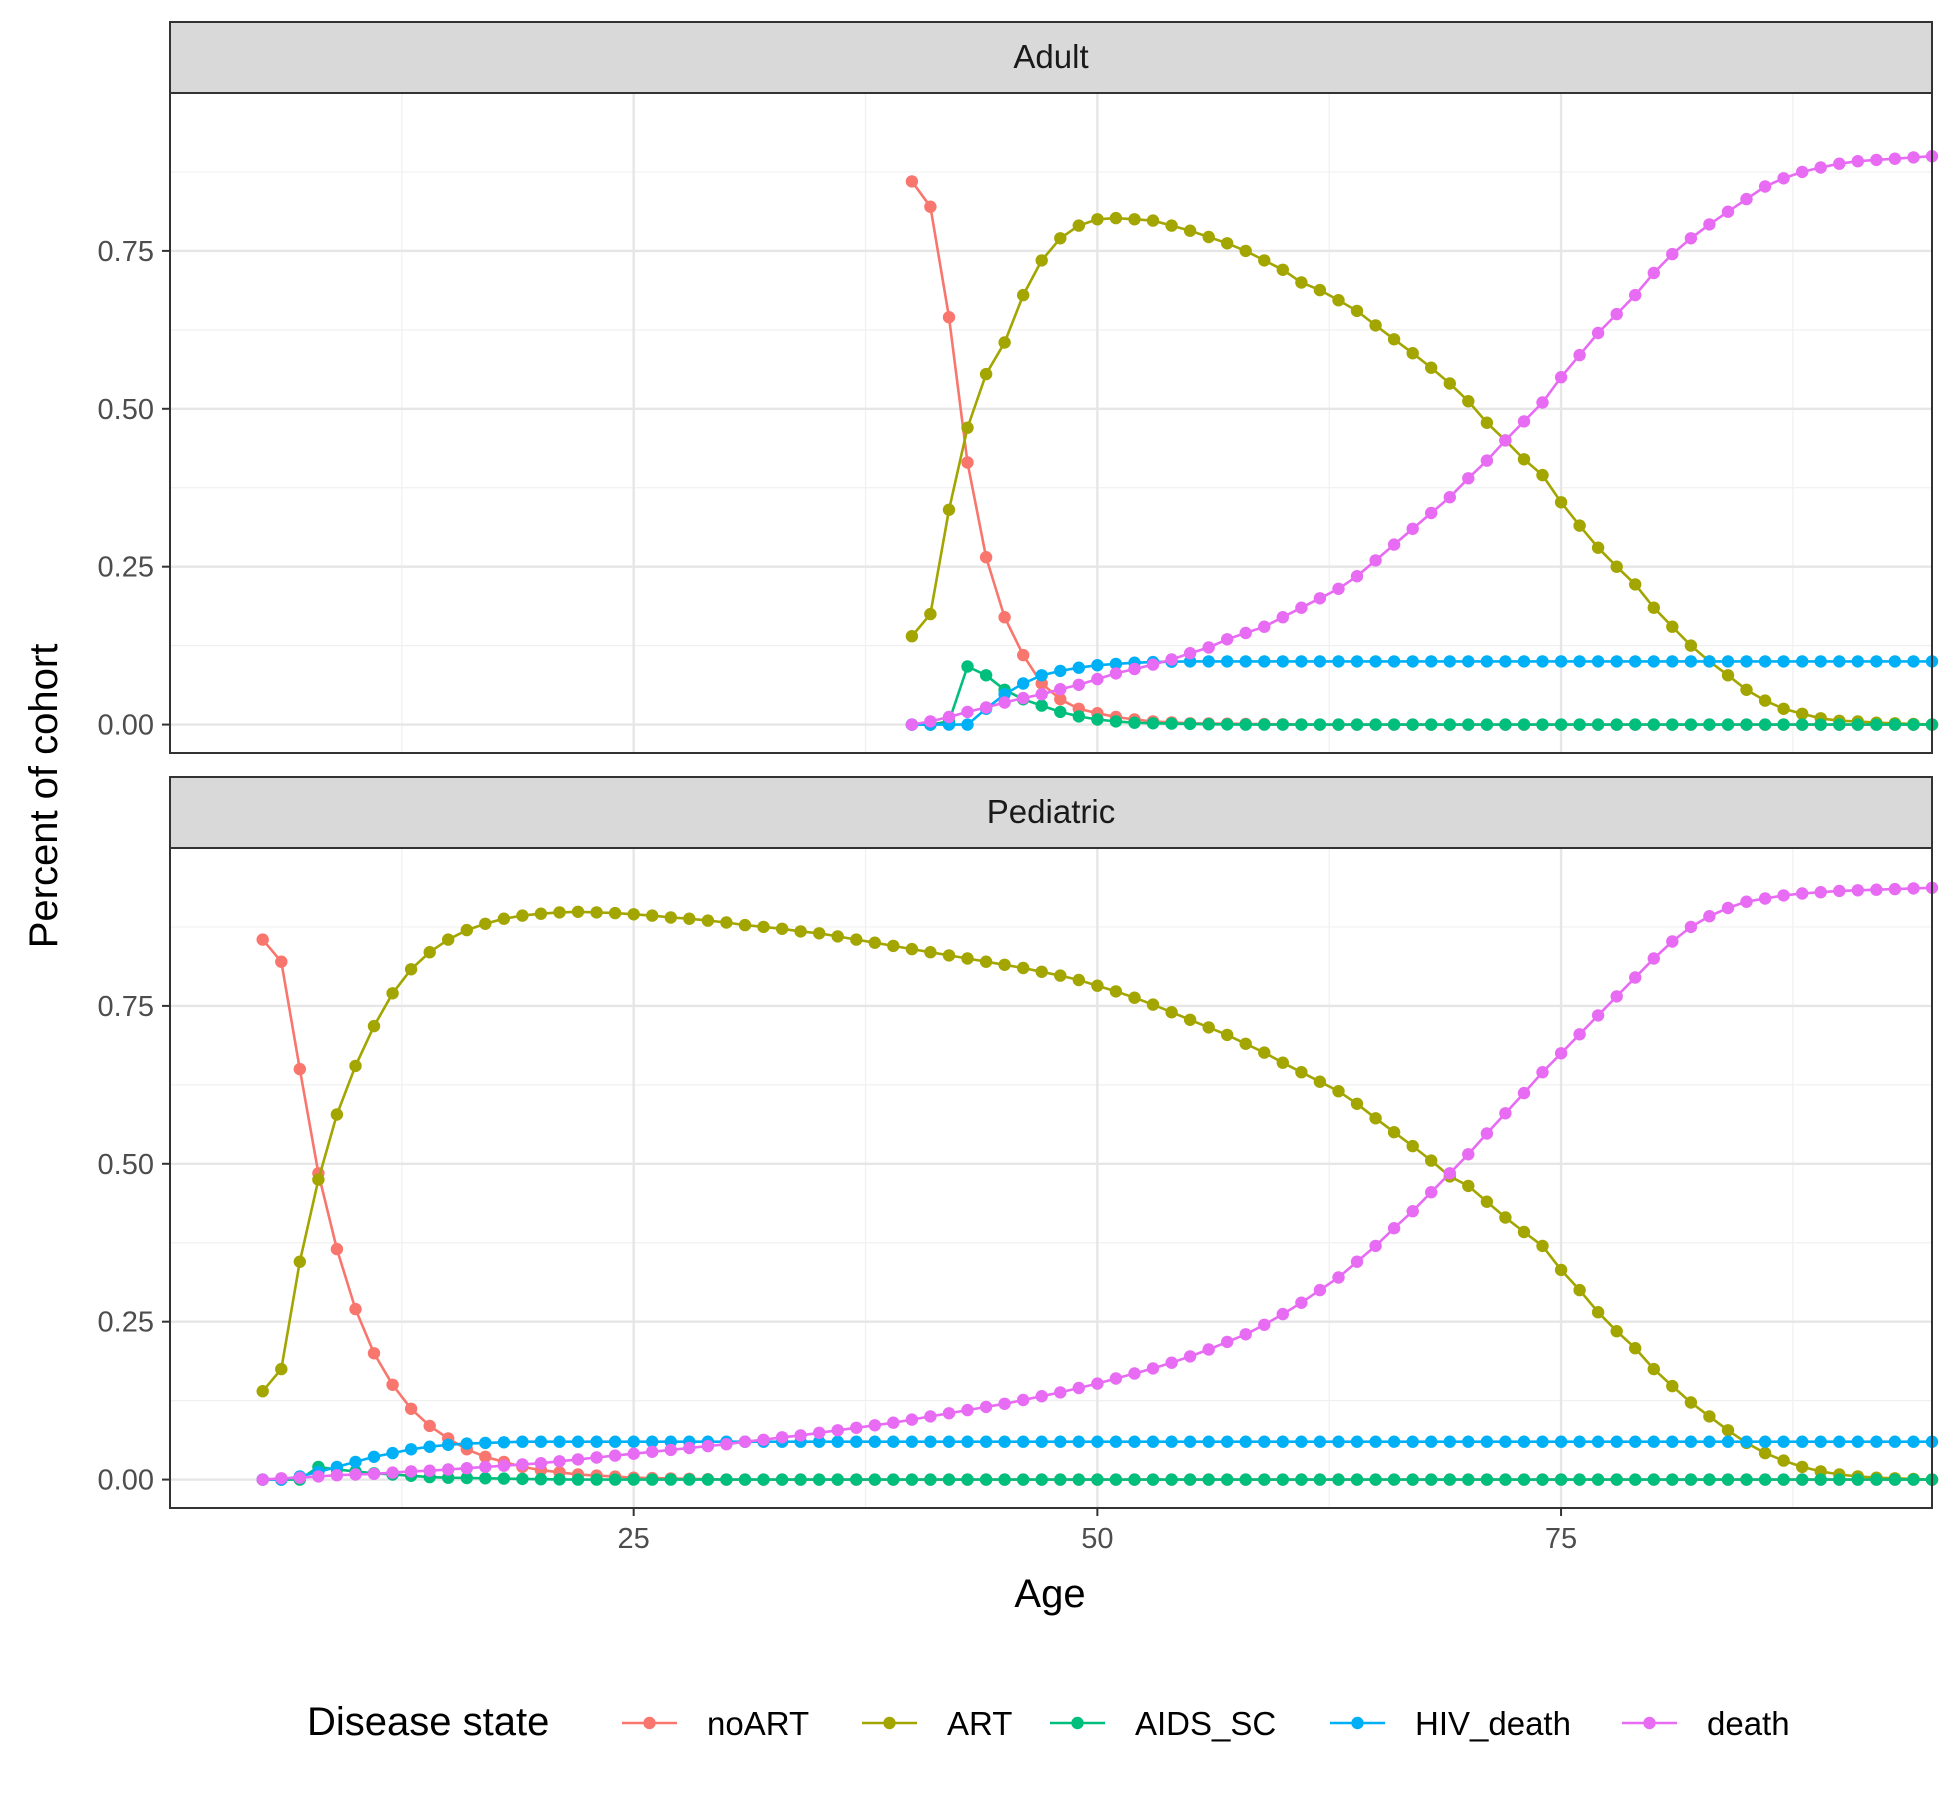 The image size is (1950, 1800). I want to click on facet-strip-label-pediatric: Pediatric, so click(1051, 811).